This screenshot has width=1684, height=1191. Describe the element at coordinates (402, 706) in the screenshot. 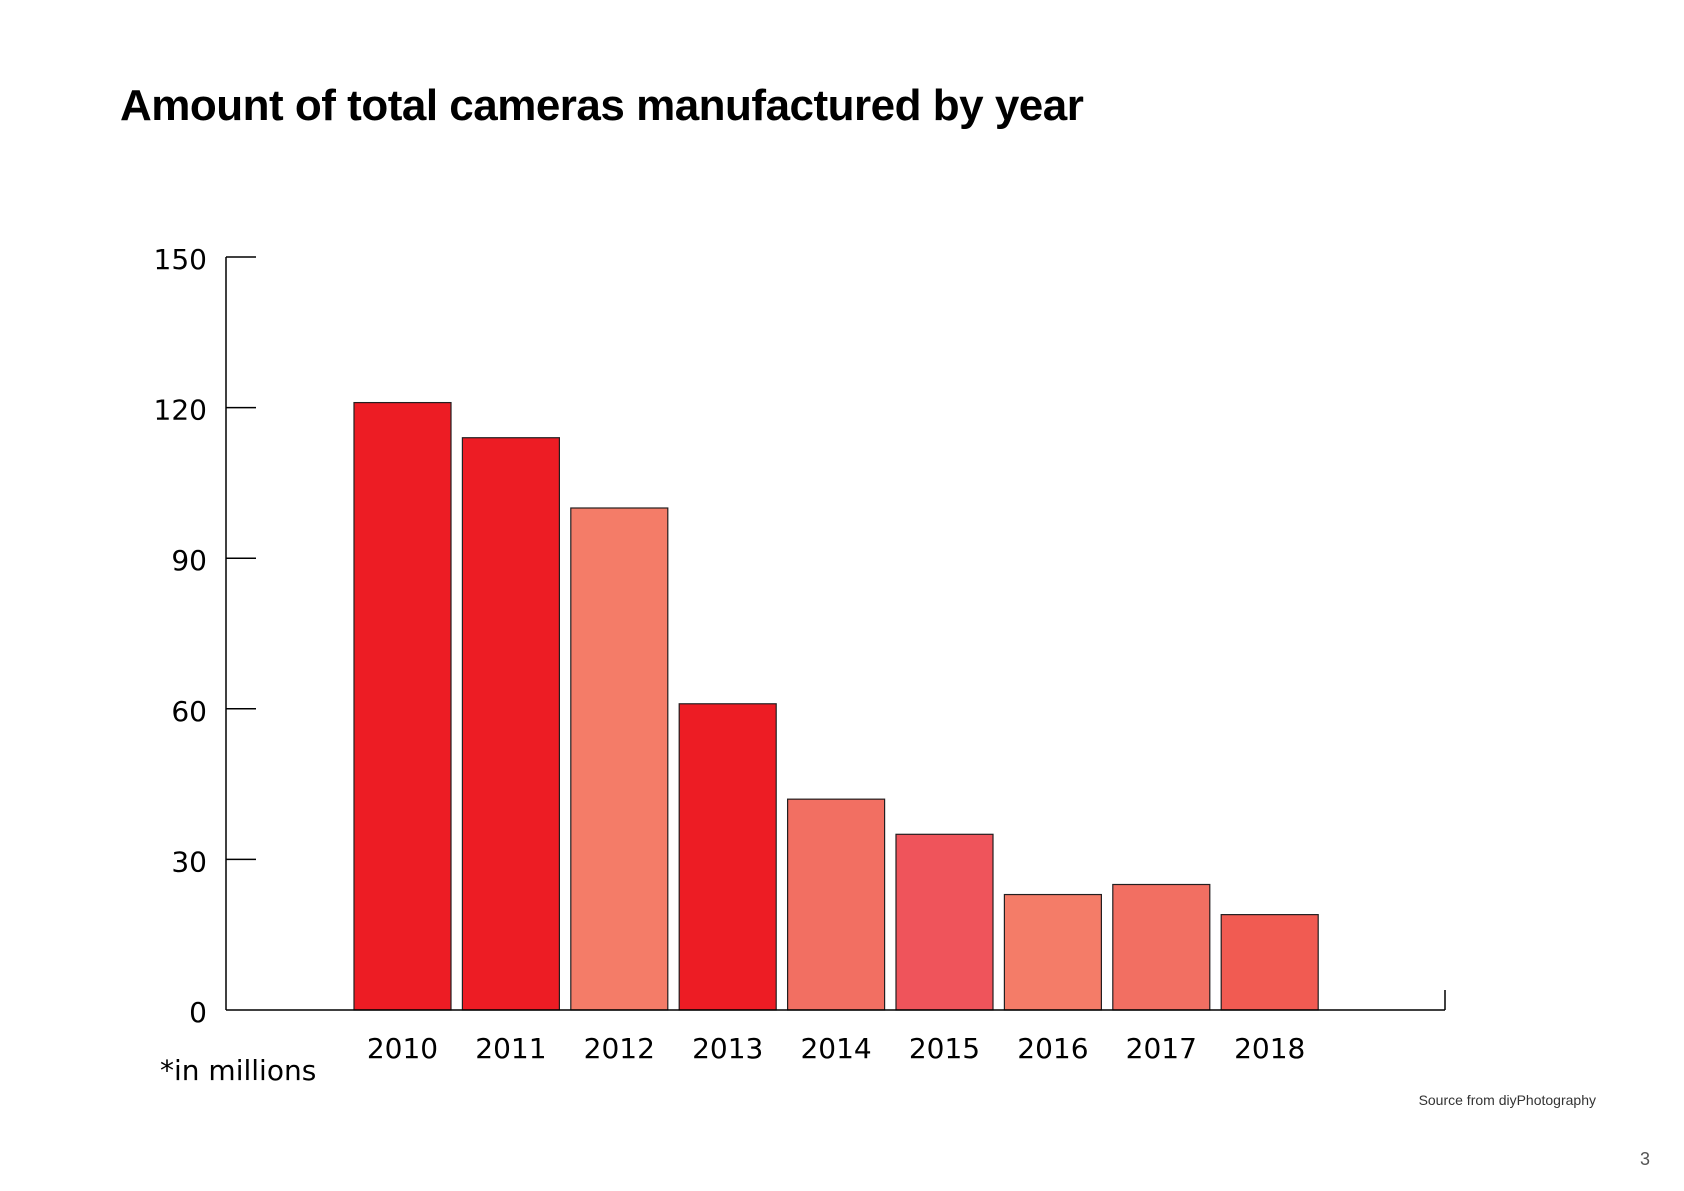

I see `bar-2010` at that location.